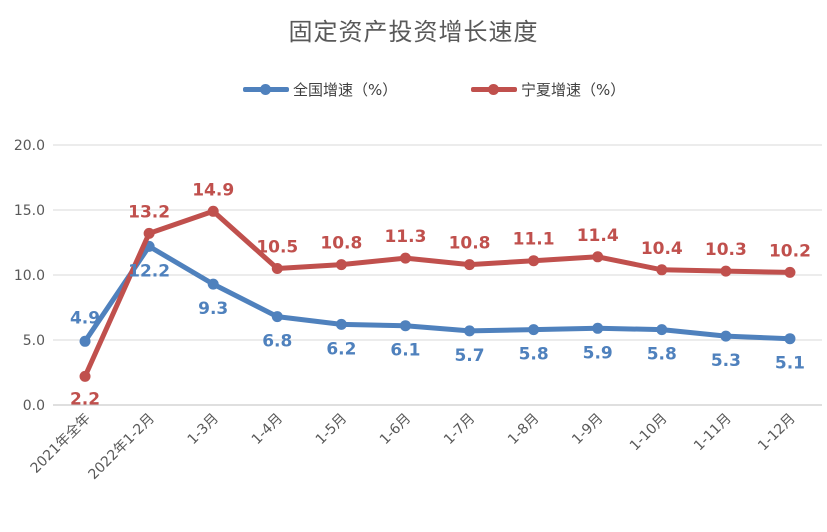  Describe the element at coordinates (649, 433) in the screenshot. I see `x-tick-label: 1-10月` at that location.